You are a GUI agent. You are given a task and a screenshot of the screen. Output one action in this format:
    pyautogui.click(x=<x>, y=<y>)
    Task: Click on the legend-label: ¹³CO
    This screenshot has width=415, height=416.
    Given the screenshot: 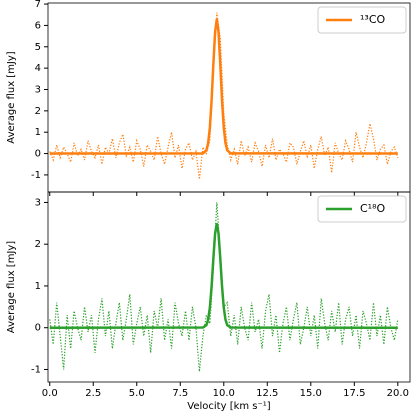 What is the action you would take?
    pyautogui.click(x=373, y=19)
    